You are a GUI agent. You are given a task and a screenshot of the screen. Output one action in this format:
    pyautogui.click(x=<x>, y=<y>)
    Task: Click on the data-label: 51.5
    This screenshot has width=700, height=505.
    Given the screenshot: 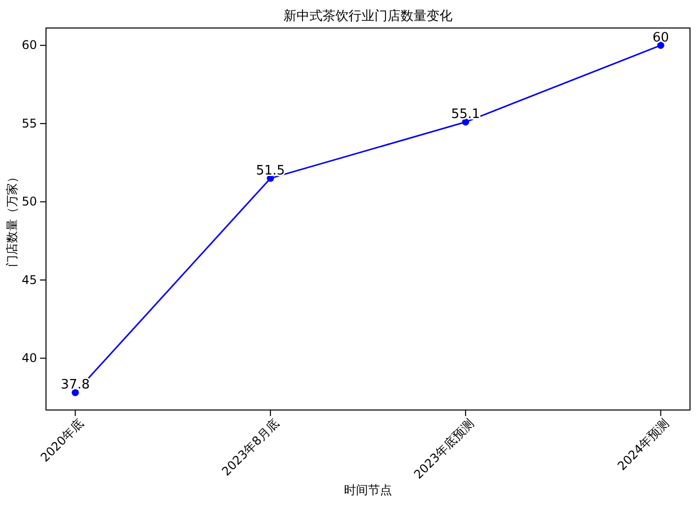 What is the action you would take?
    pyautogui.click(x=270, y=170)
    